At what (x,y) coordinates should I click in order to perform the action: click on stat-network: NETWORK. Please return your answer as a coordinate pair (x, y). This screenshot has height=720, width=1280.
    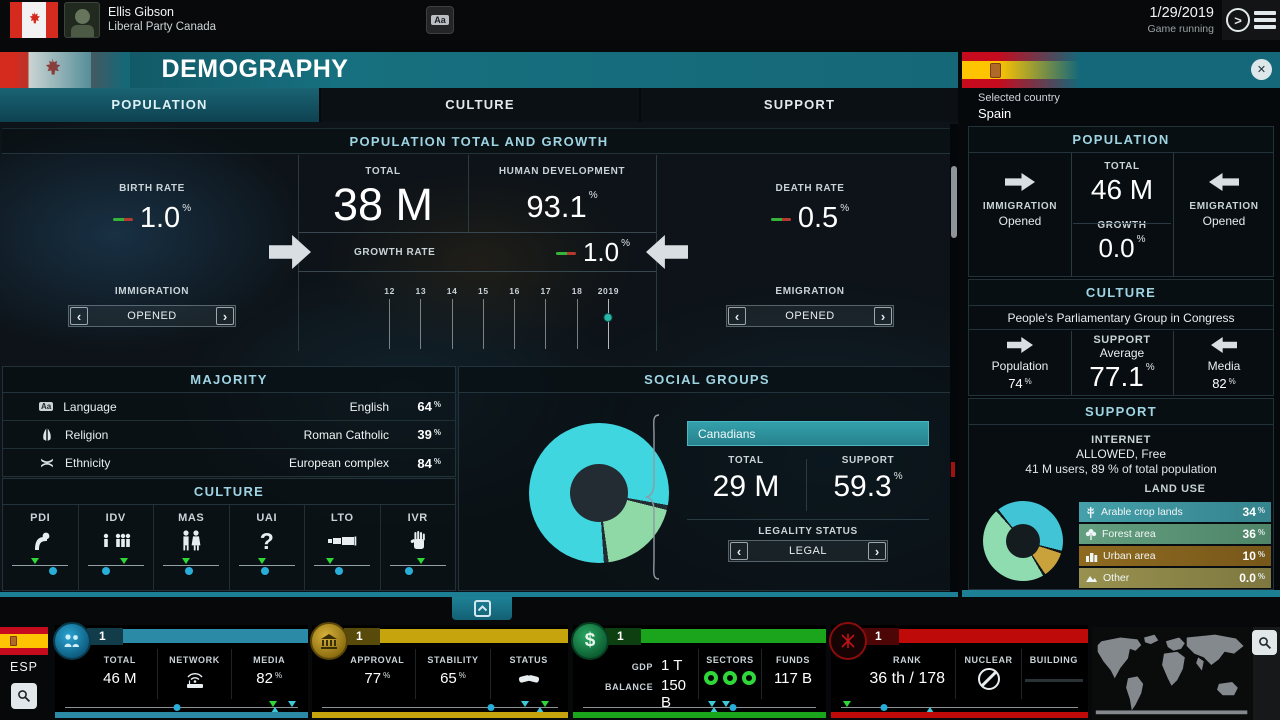
    Looking at the image, I should click on (194, 674).